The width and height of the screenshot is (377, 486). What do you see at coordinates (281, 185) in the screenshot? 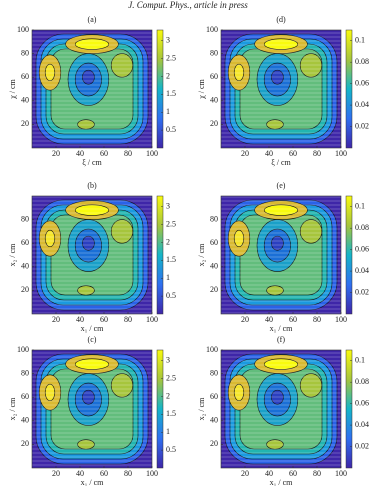
I see `panel-label: (e)` at bounding box center [281, 185].